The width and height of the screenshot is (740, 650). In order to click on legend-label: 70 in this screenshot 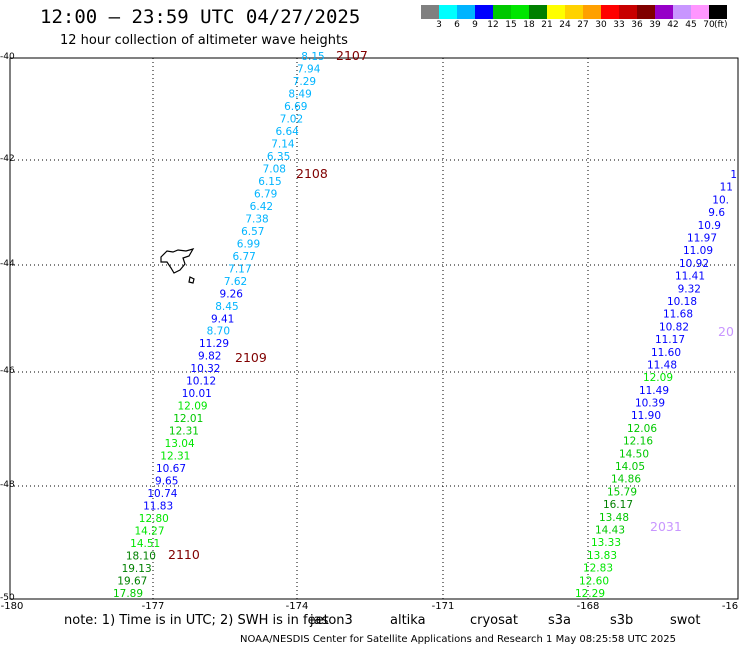, I will do `click(709, 25)`.